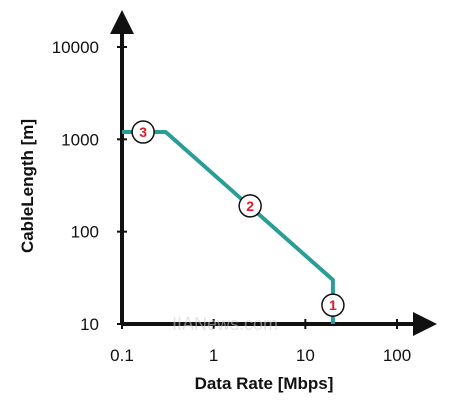 This screenshot has width=460, height=400. Describe the element at coordinates (264, 383) in the screenshot. I see `x-axis-label: Data Rate [Mbps]` at that location.